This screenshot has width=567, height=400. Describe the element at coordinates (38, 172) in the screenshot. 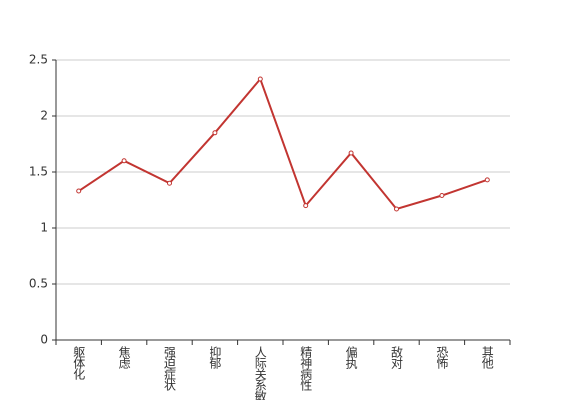

I see `y-tick-label: 1.5` at that location.